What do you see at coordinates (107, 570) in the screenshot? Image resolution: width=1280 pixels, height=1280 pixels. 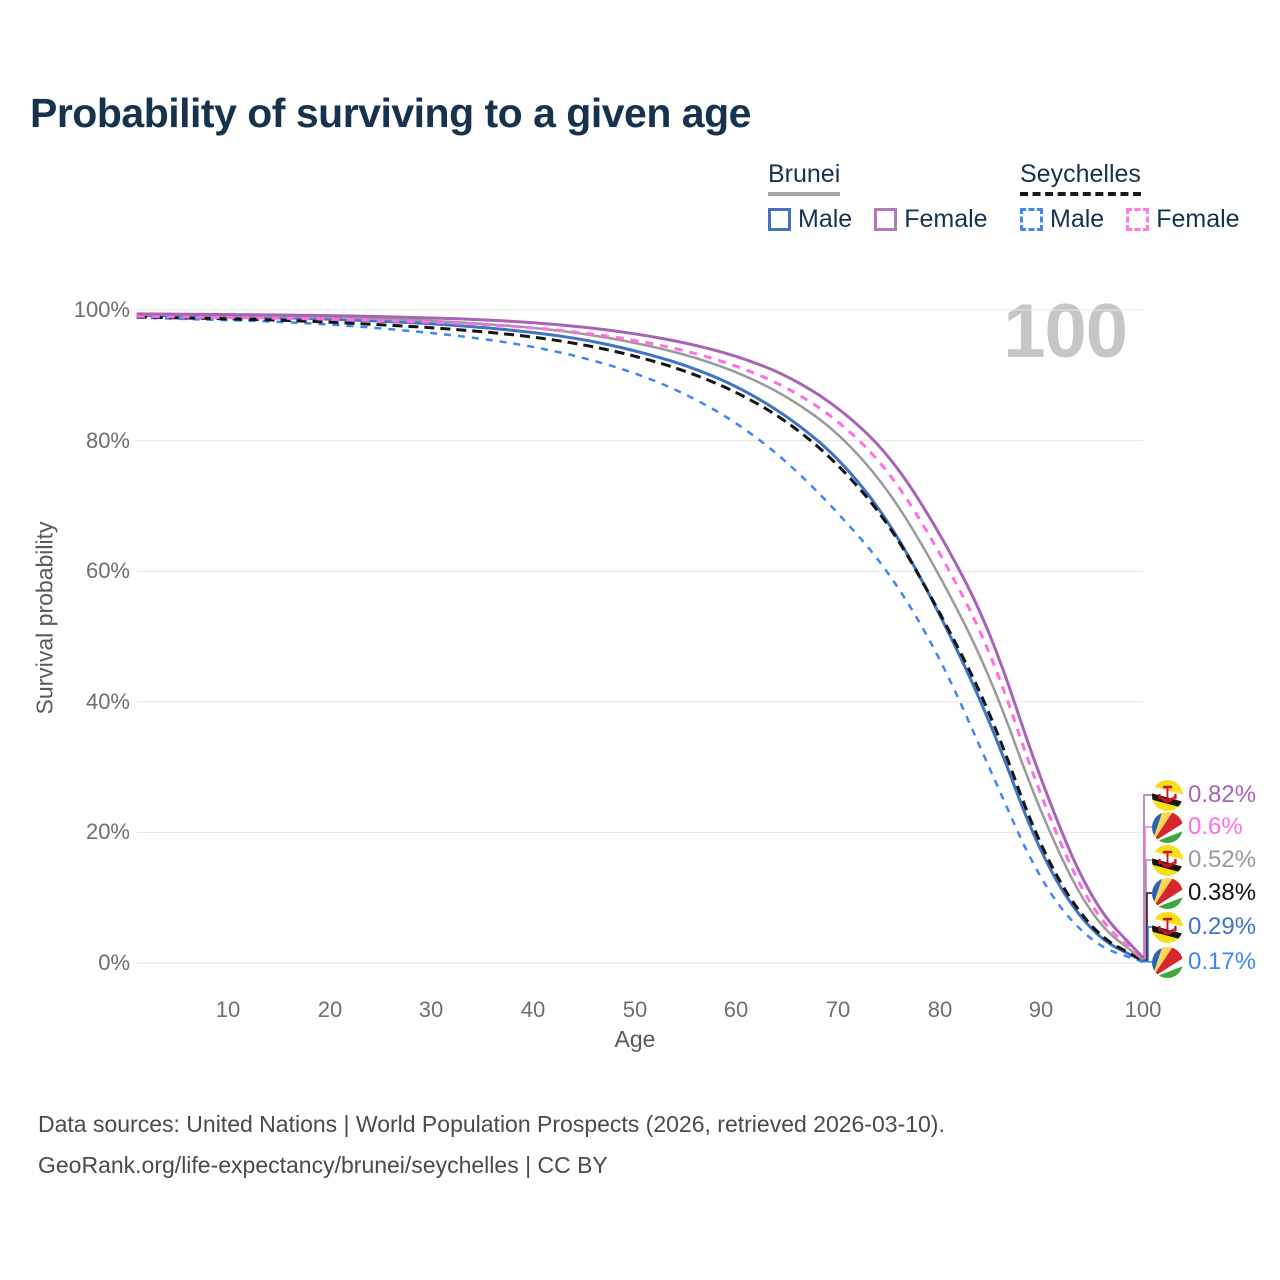 I see `y-tick-label: 60%` at bounding box center [107, 570].